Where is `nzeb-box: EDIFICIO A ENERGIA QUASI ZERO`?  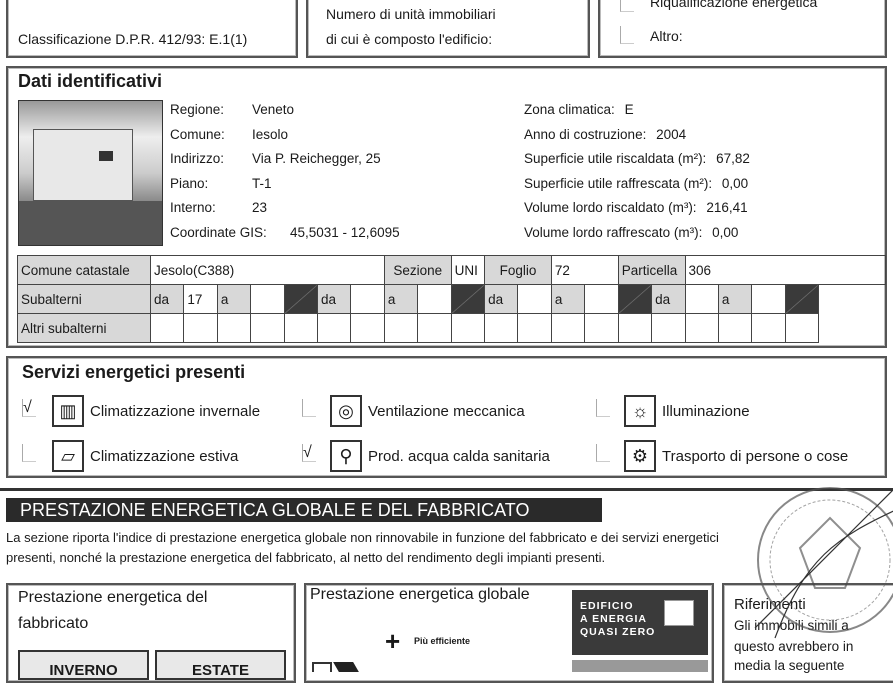
nzeb-box: EDIFICIO A ENERGIA QUASI ZERO is located at coordinates (640, 622).